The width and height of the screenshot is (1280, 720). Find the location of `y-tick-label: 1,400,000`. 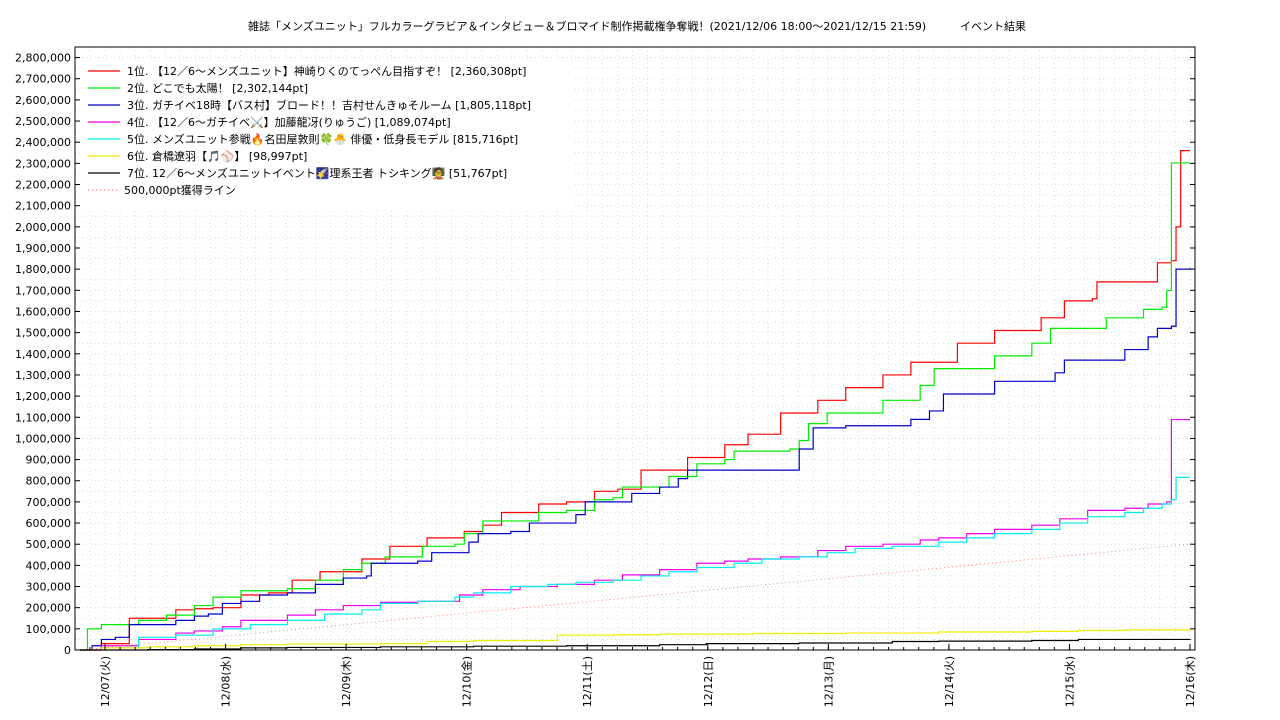

y-tick-label: 1,400,000 is located at coordinates (43, 354).